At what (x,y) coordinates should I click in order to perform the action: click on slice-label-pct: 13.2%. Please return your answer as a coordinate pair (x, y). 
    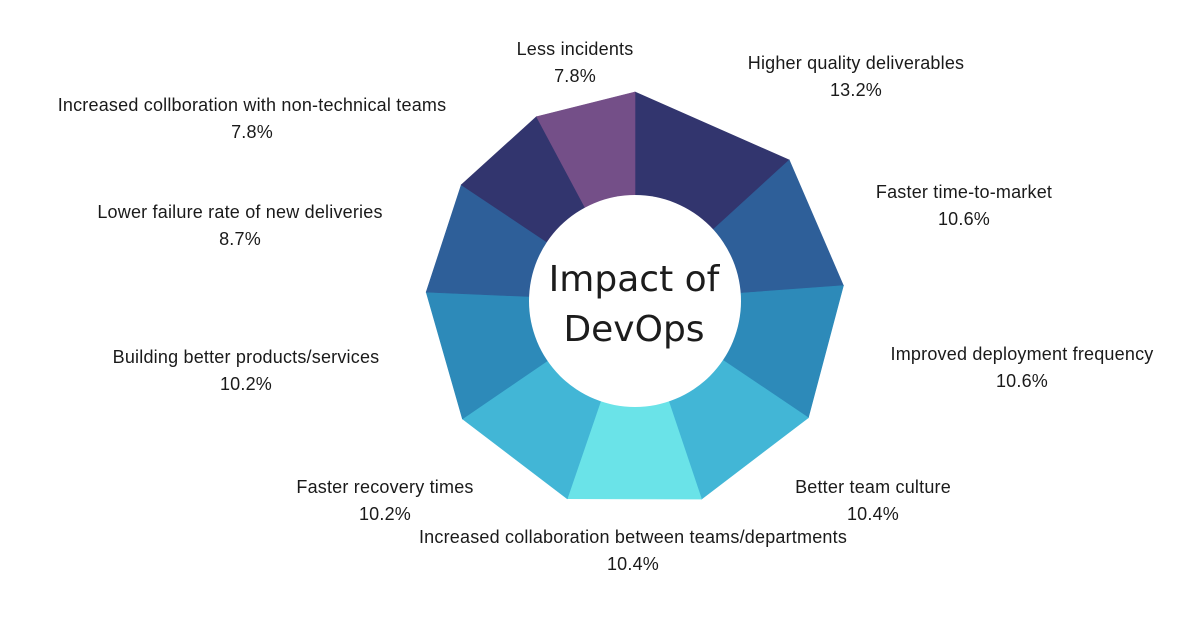
    Looking at the image, I should click on (856, 90).